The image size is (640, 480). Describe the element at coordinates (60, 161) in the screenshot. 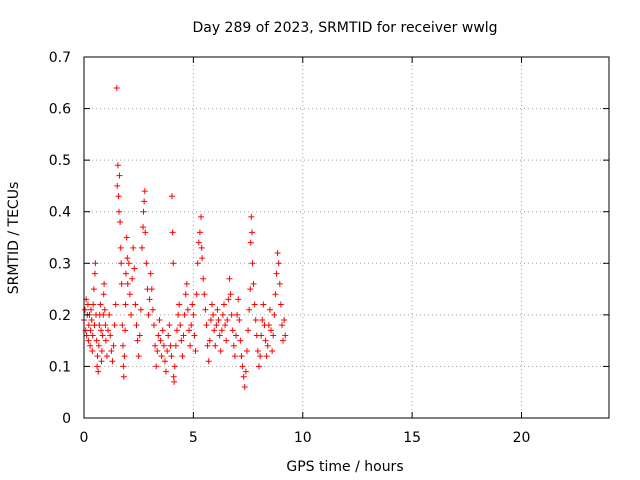

I see `y-tick-label: 0.5` at that location.